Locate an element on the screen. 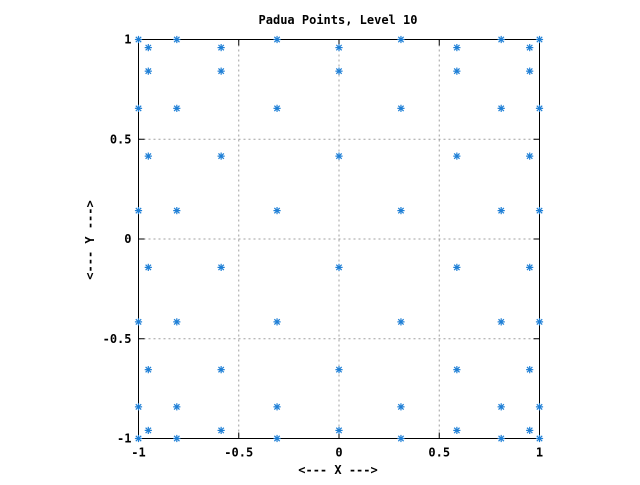 The height and width of the screenshot is (485, 640). y-tick-label: -0.5 is located at coordinates (117, 339).